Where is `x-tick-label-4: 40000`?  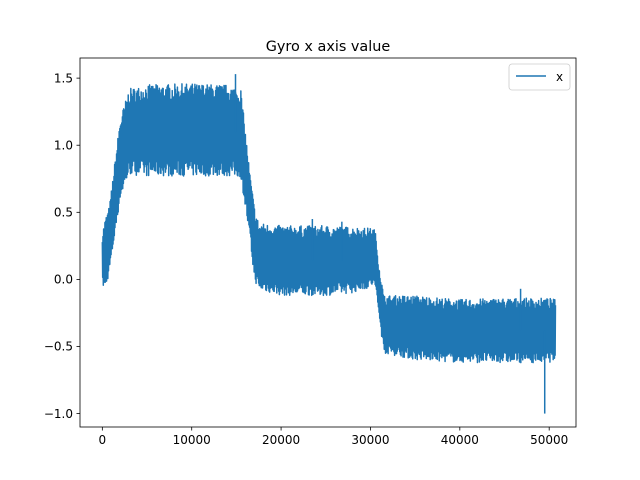
x-tick-label-4: 40000 is located at coordinates (460, 440).